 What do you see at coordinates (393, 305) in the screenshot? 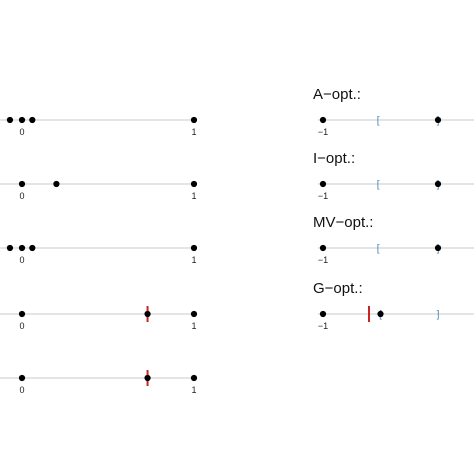
I see `panel-9: G−opt.:−1[]` at bounding box center [393, 305].